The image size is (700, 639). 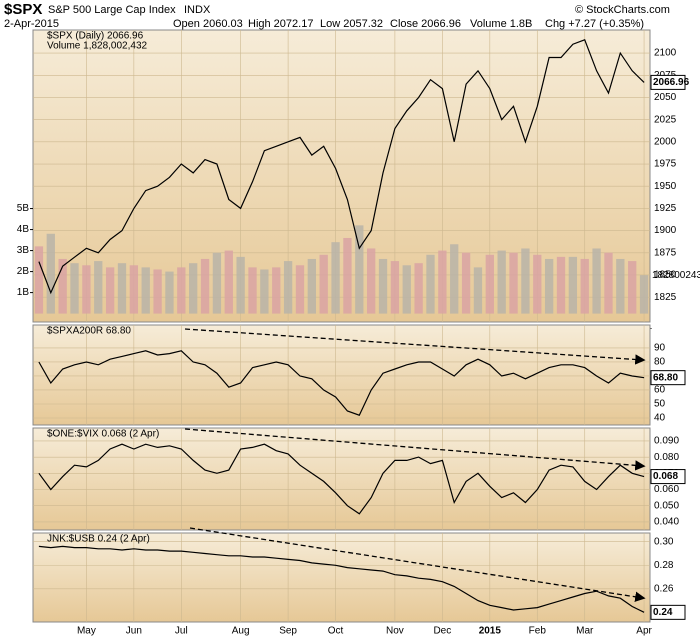 I want to click on y-tick-label: 1975, so click(x=665, y=164).